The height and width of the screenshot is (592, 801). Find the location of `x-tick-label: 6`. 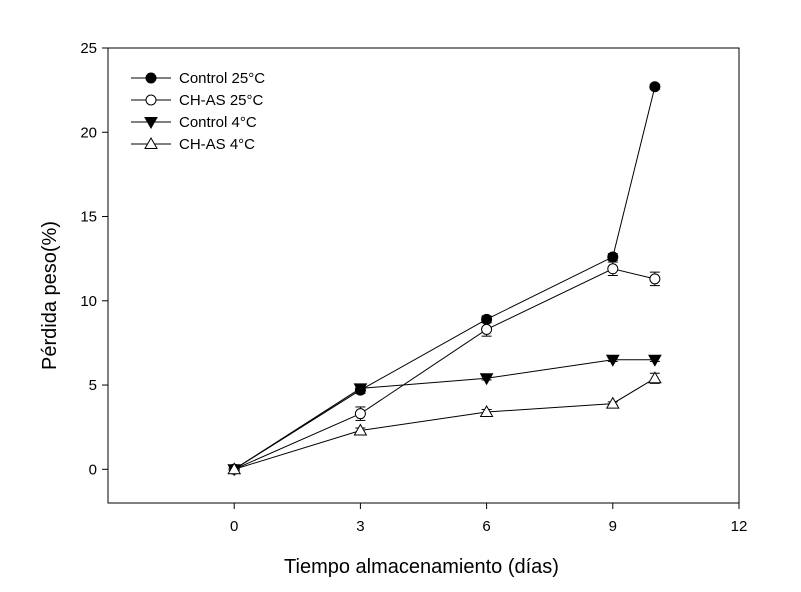

x-tick-label: 6 is located at coordinates (486, 526).